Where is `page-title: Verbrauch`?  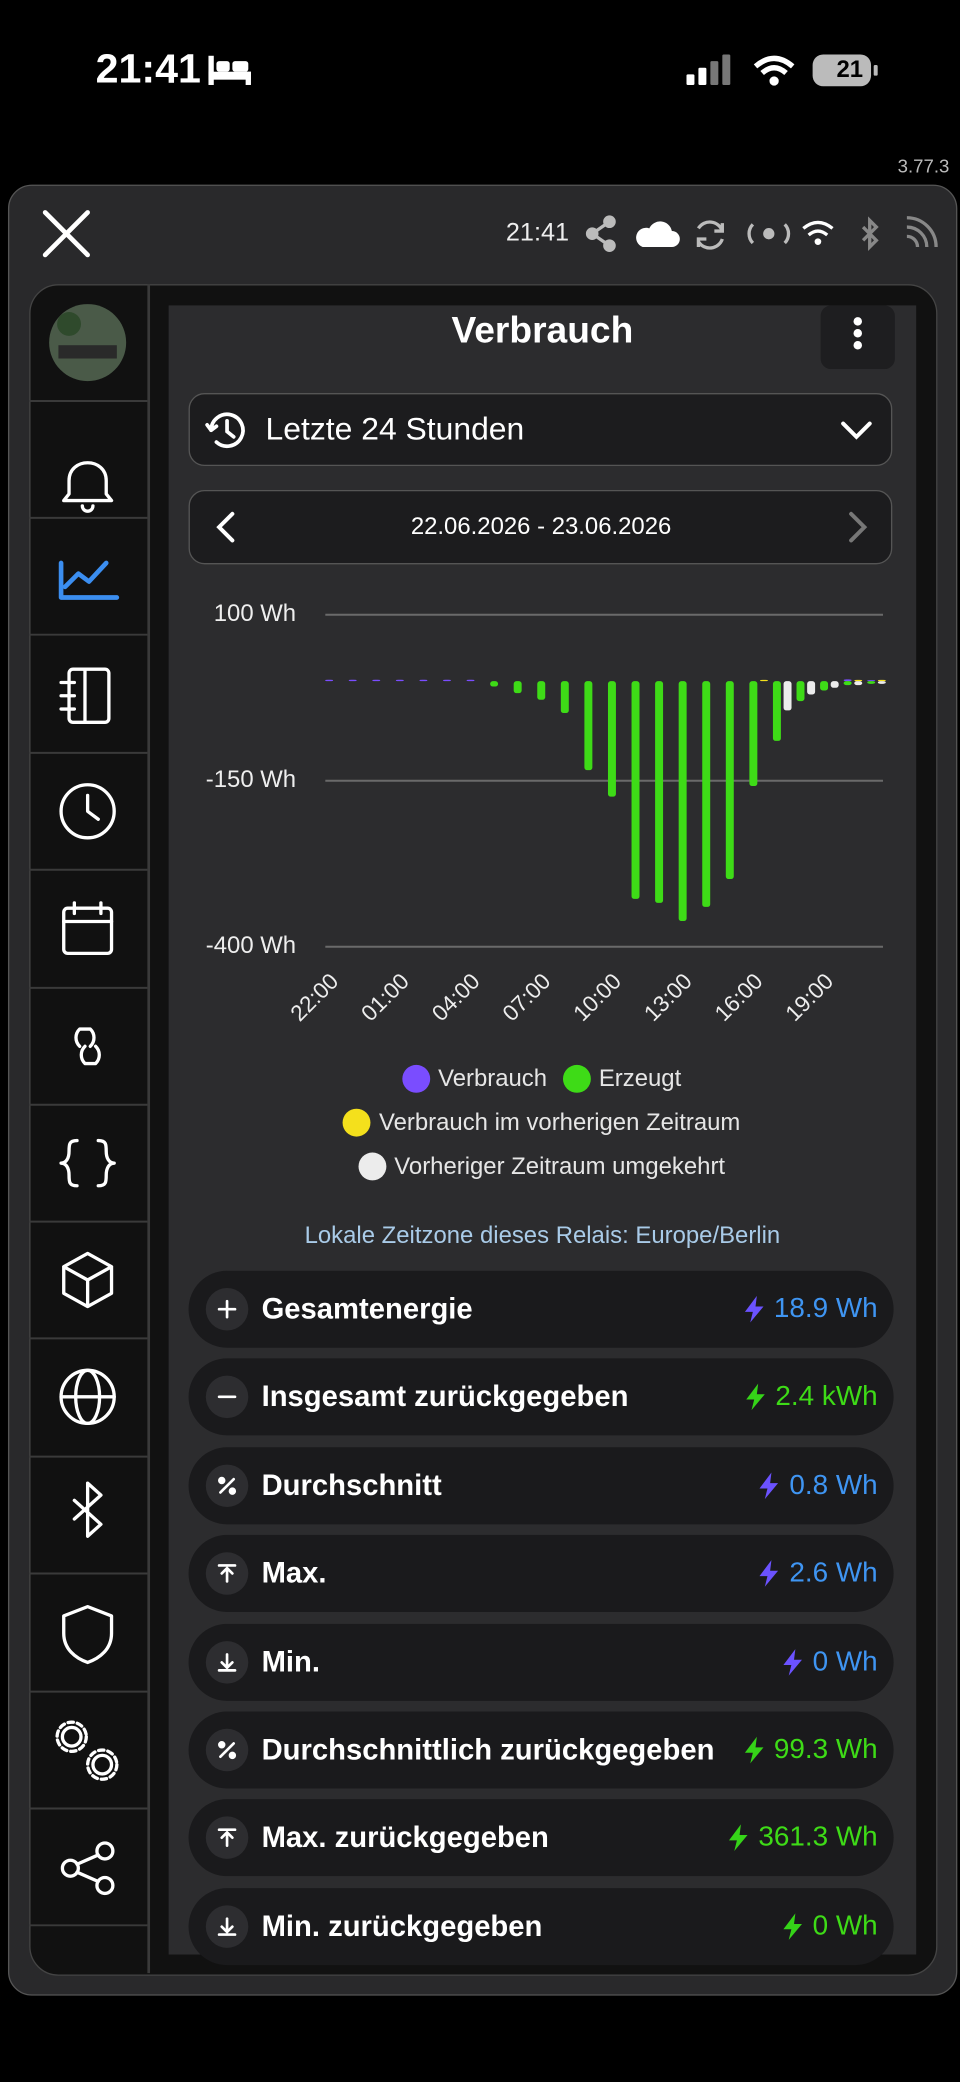
page-title: Verbrauch is located at coordinates (542, 330).